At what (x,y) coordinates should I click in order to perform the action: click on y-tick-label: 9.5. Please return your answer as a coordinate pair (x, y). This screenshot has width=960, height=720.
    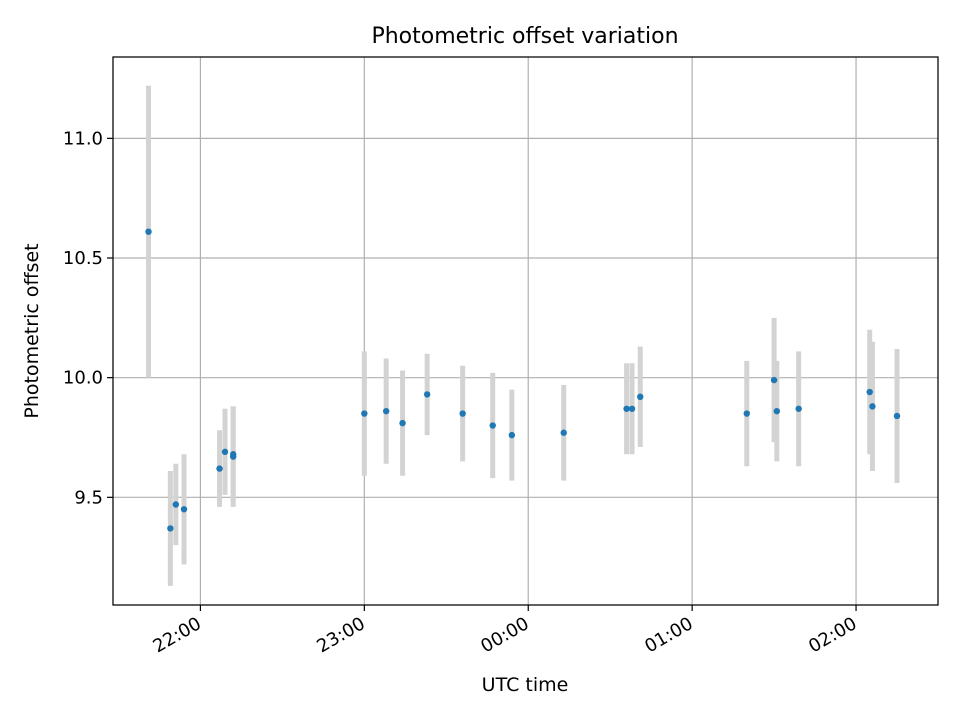
    Looking at the image, I should click on (88, 497).